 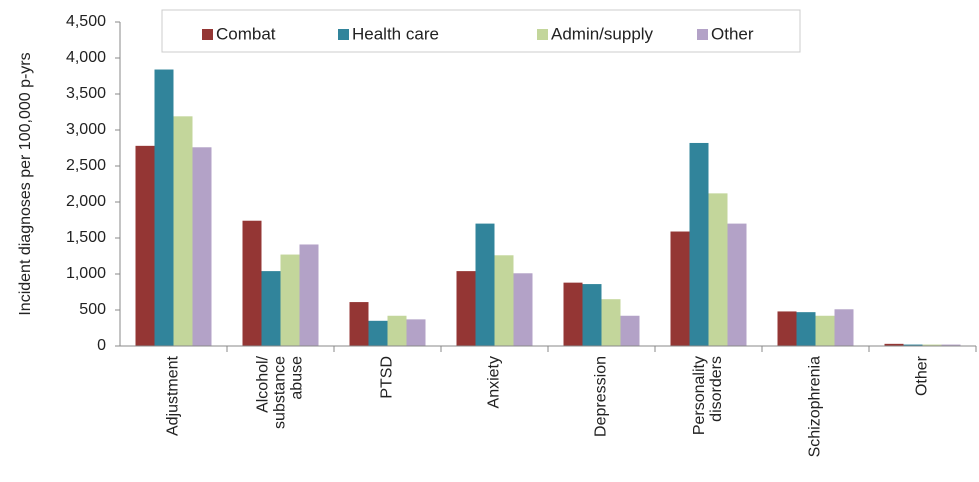 What do you see at coordinates (25, 183) in the screenshot?
I see `y-axis-label: Incident diagnoses per 100,000 p-yrs` at bounding box center [25, 183].